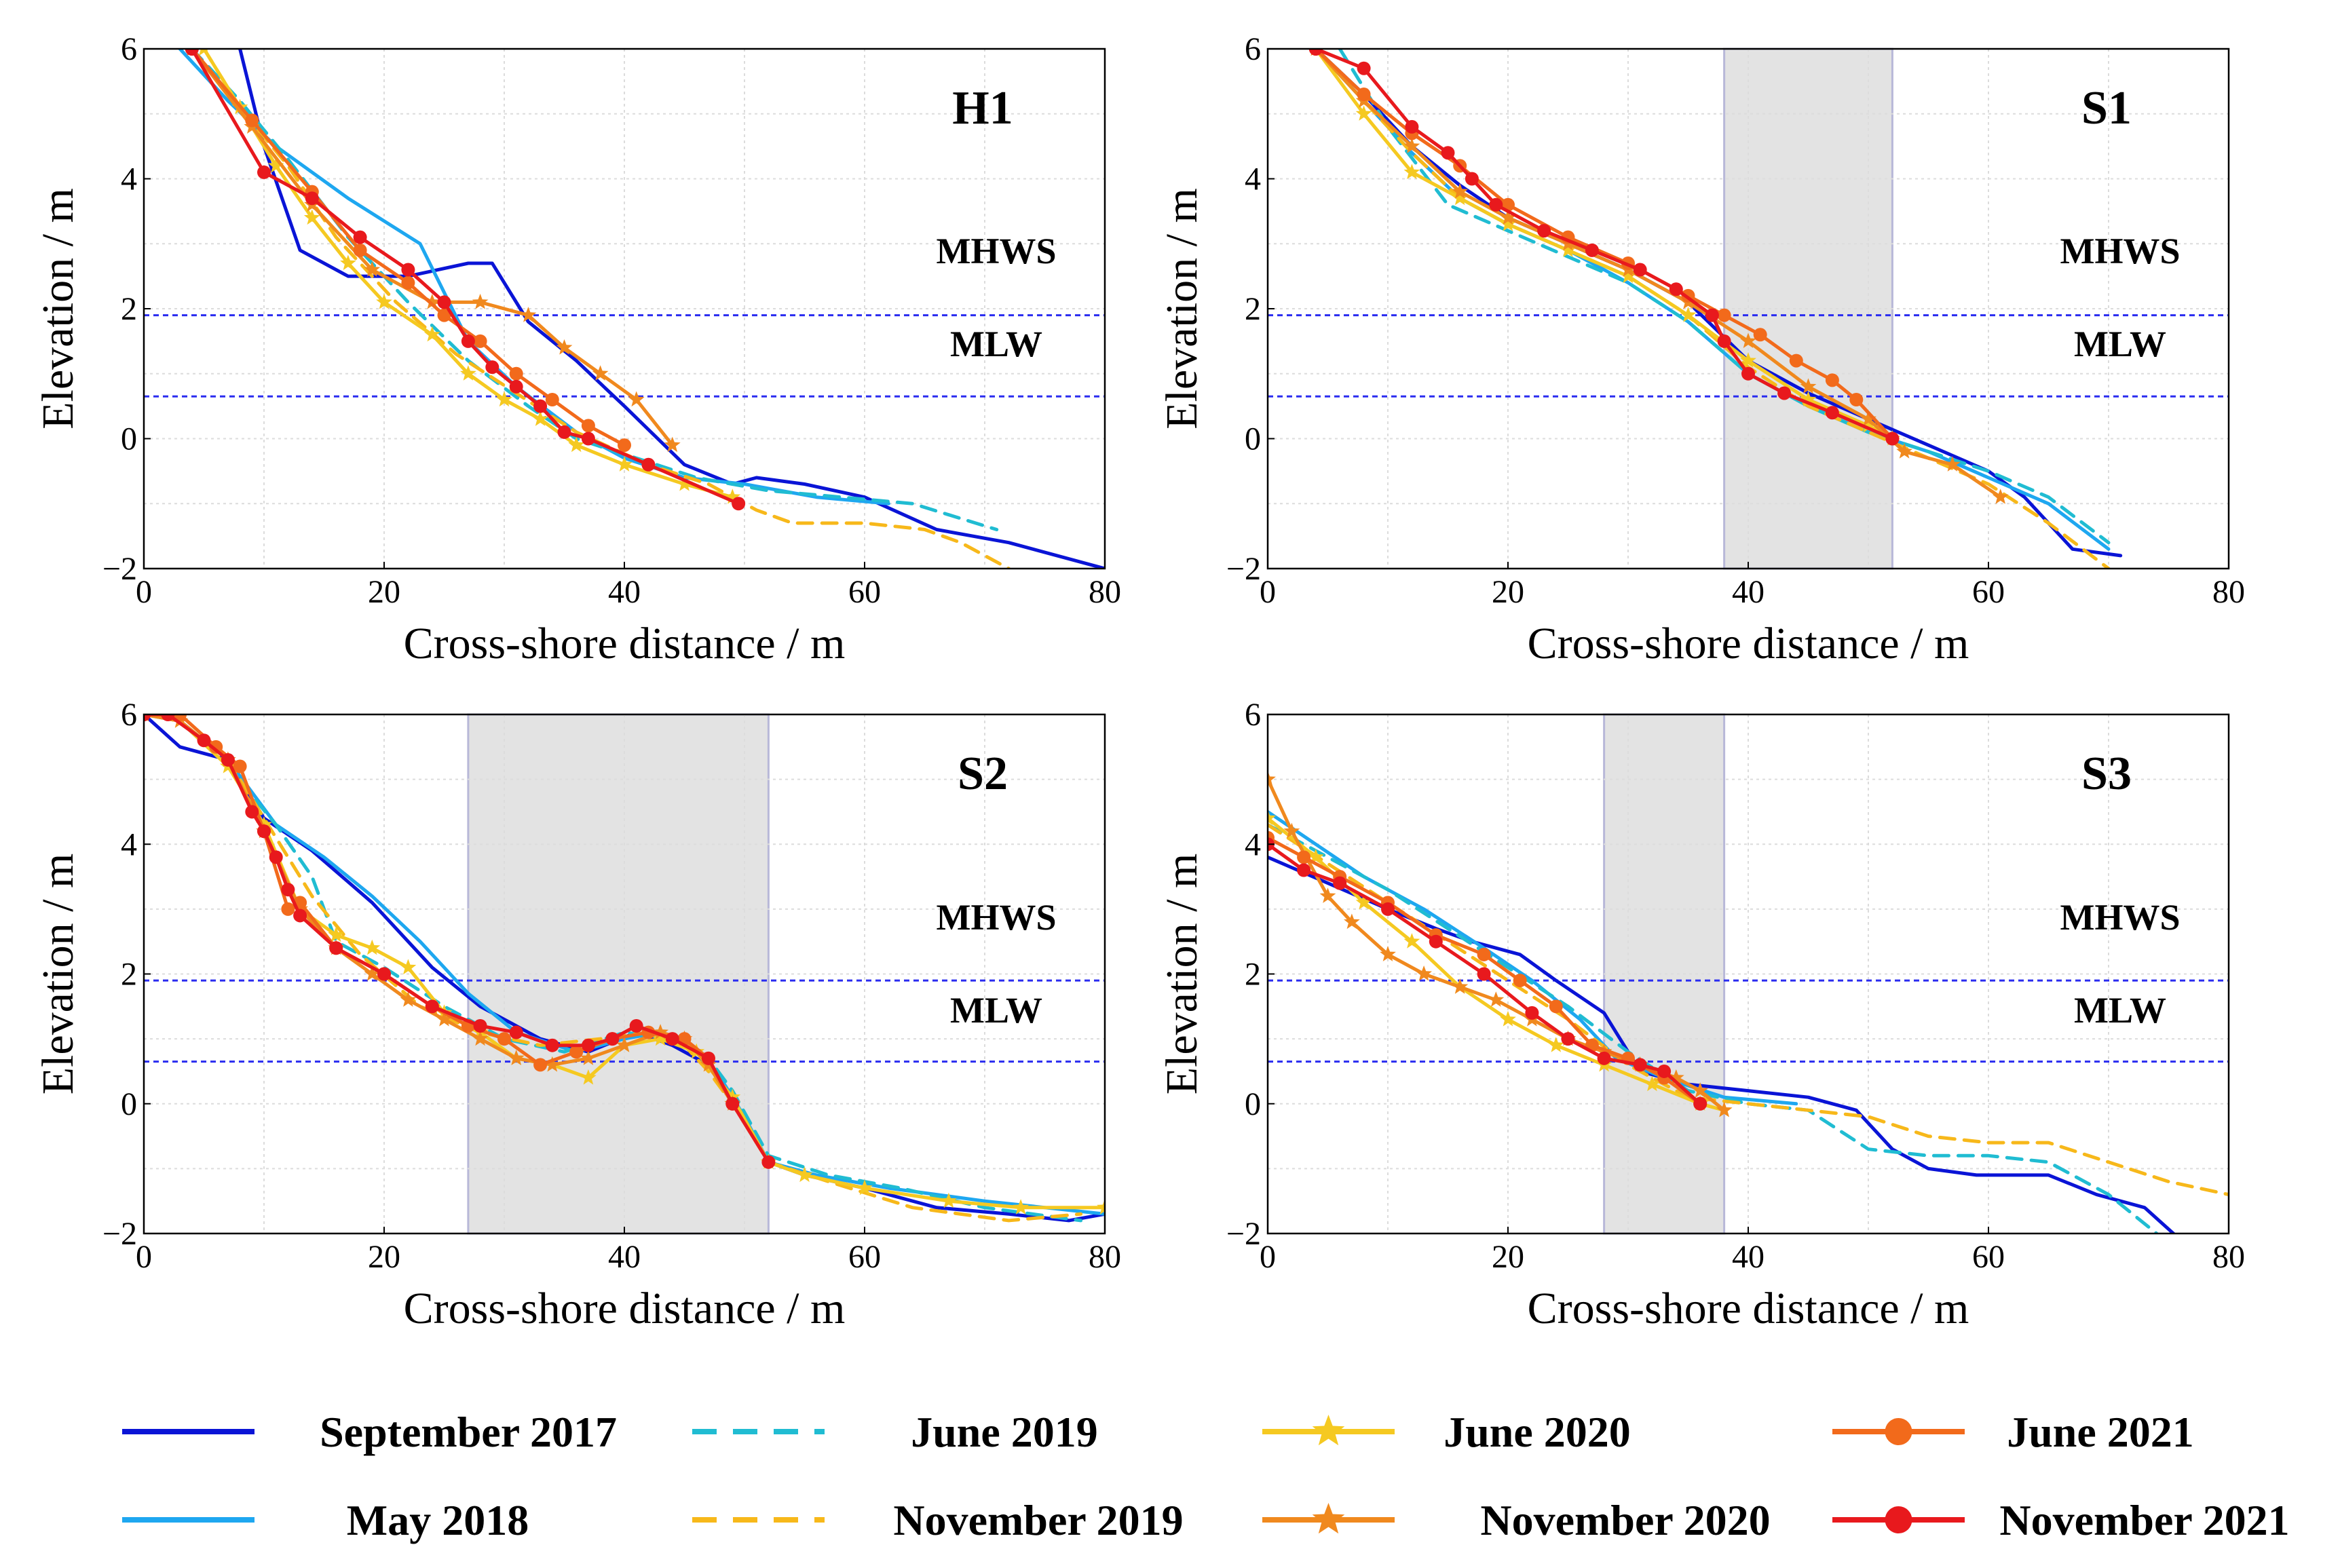 This screenshot has height=1568, width=2340. What do you see at coordinates (1749, 1010) in the screenshot?
I see `series-line-november-2019` at bounding box center [1749, 1010].